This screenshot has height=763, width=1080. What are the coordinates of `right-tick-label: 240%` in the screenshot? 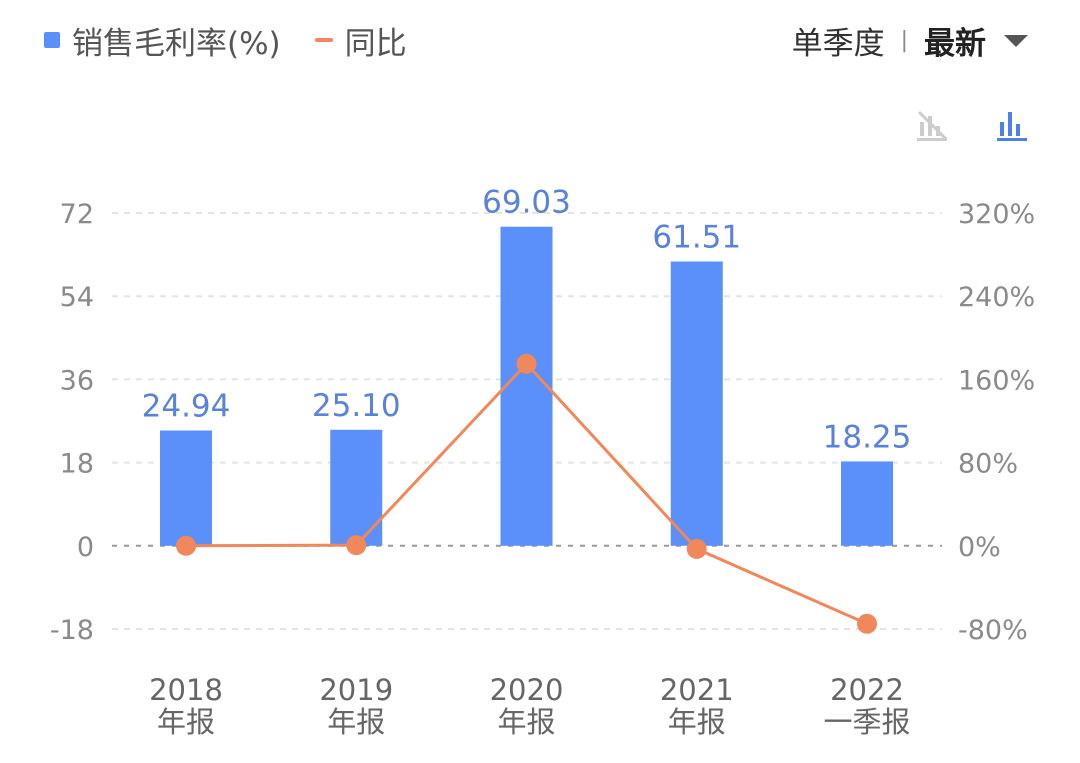 It's located at (996, 297).